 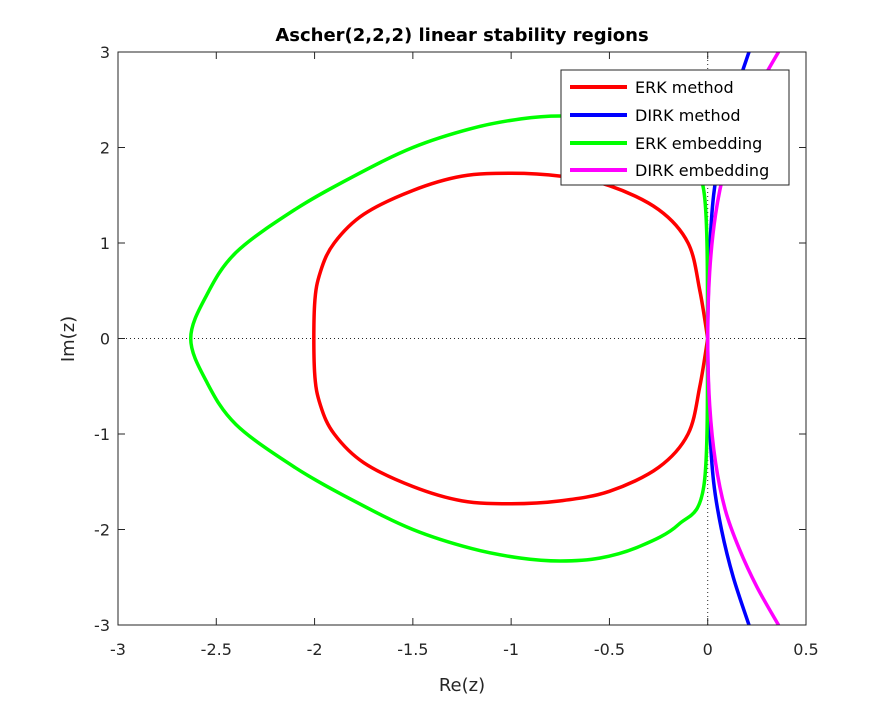 What do you see at coordinates (105, 243) in the screenshot?
I see `y-tick-label: 1` at bounding box center [105, 243].